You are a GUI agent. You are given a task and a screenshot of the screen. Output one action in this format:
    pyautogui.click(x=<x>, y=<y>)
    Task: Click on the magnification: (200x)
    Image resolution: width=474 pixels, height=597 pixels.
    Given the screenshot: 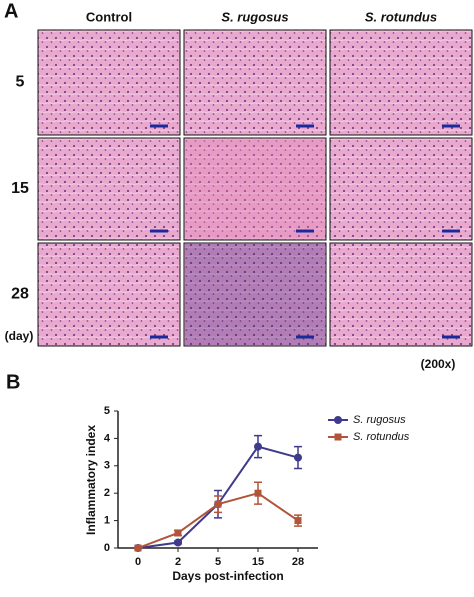 What is the action you would take?
    pyautogui.click(x=438, y=364)
    